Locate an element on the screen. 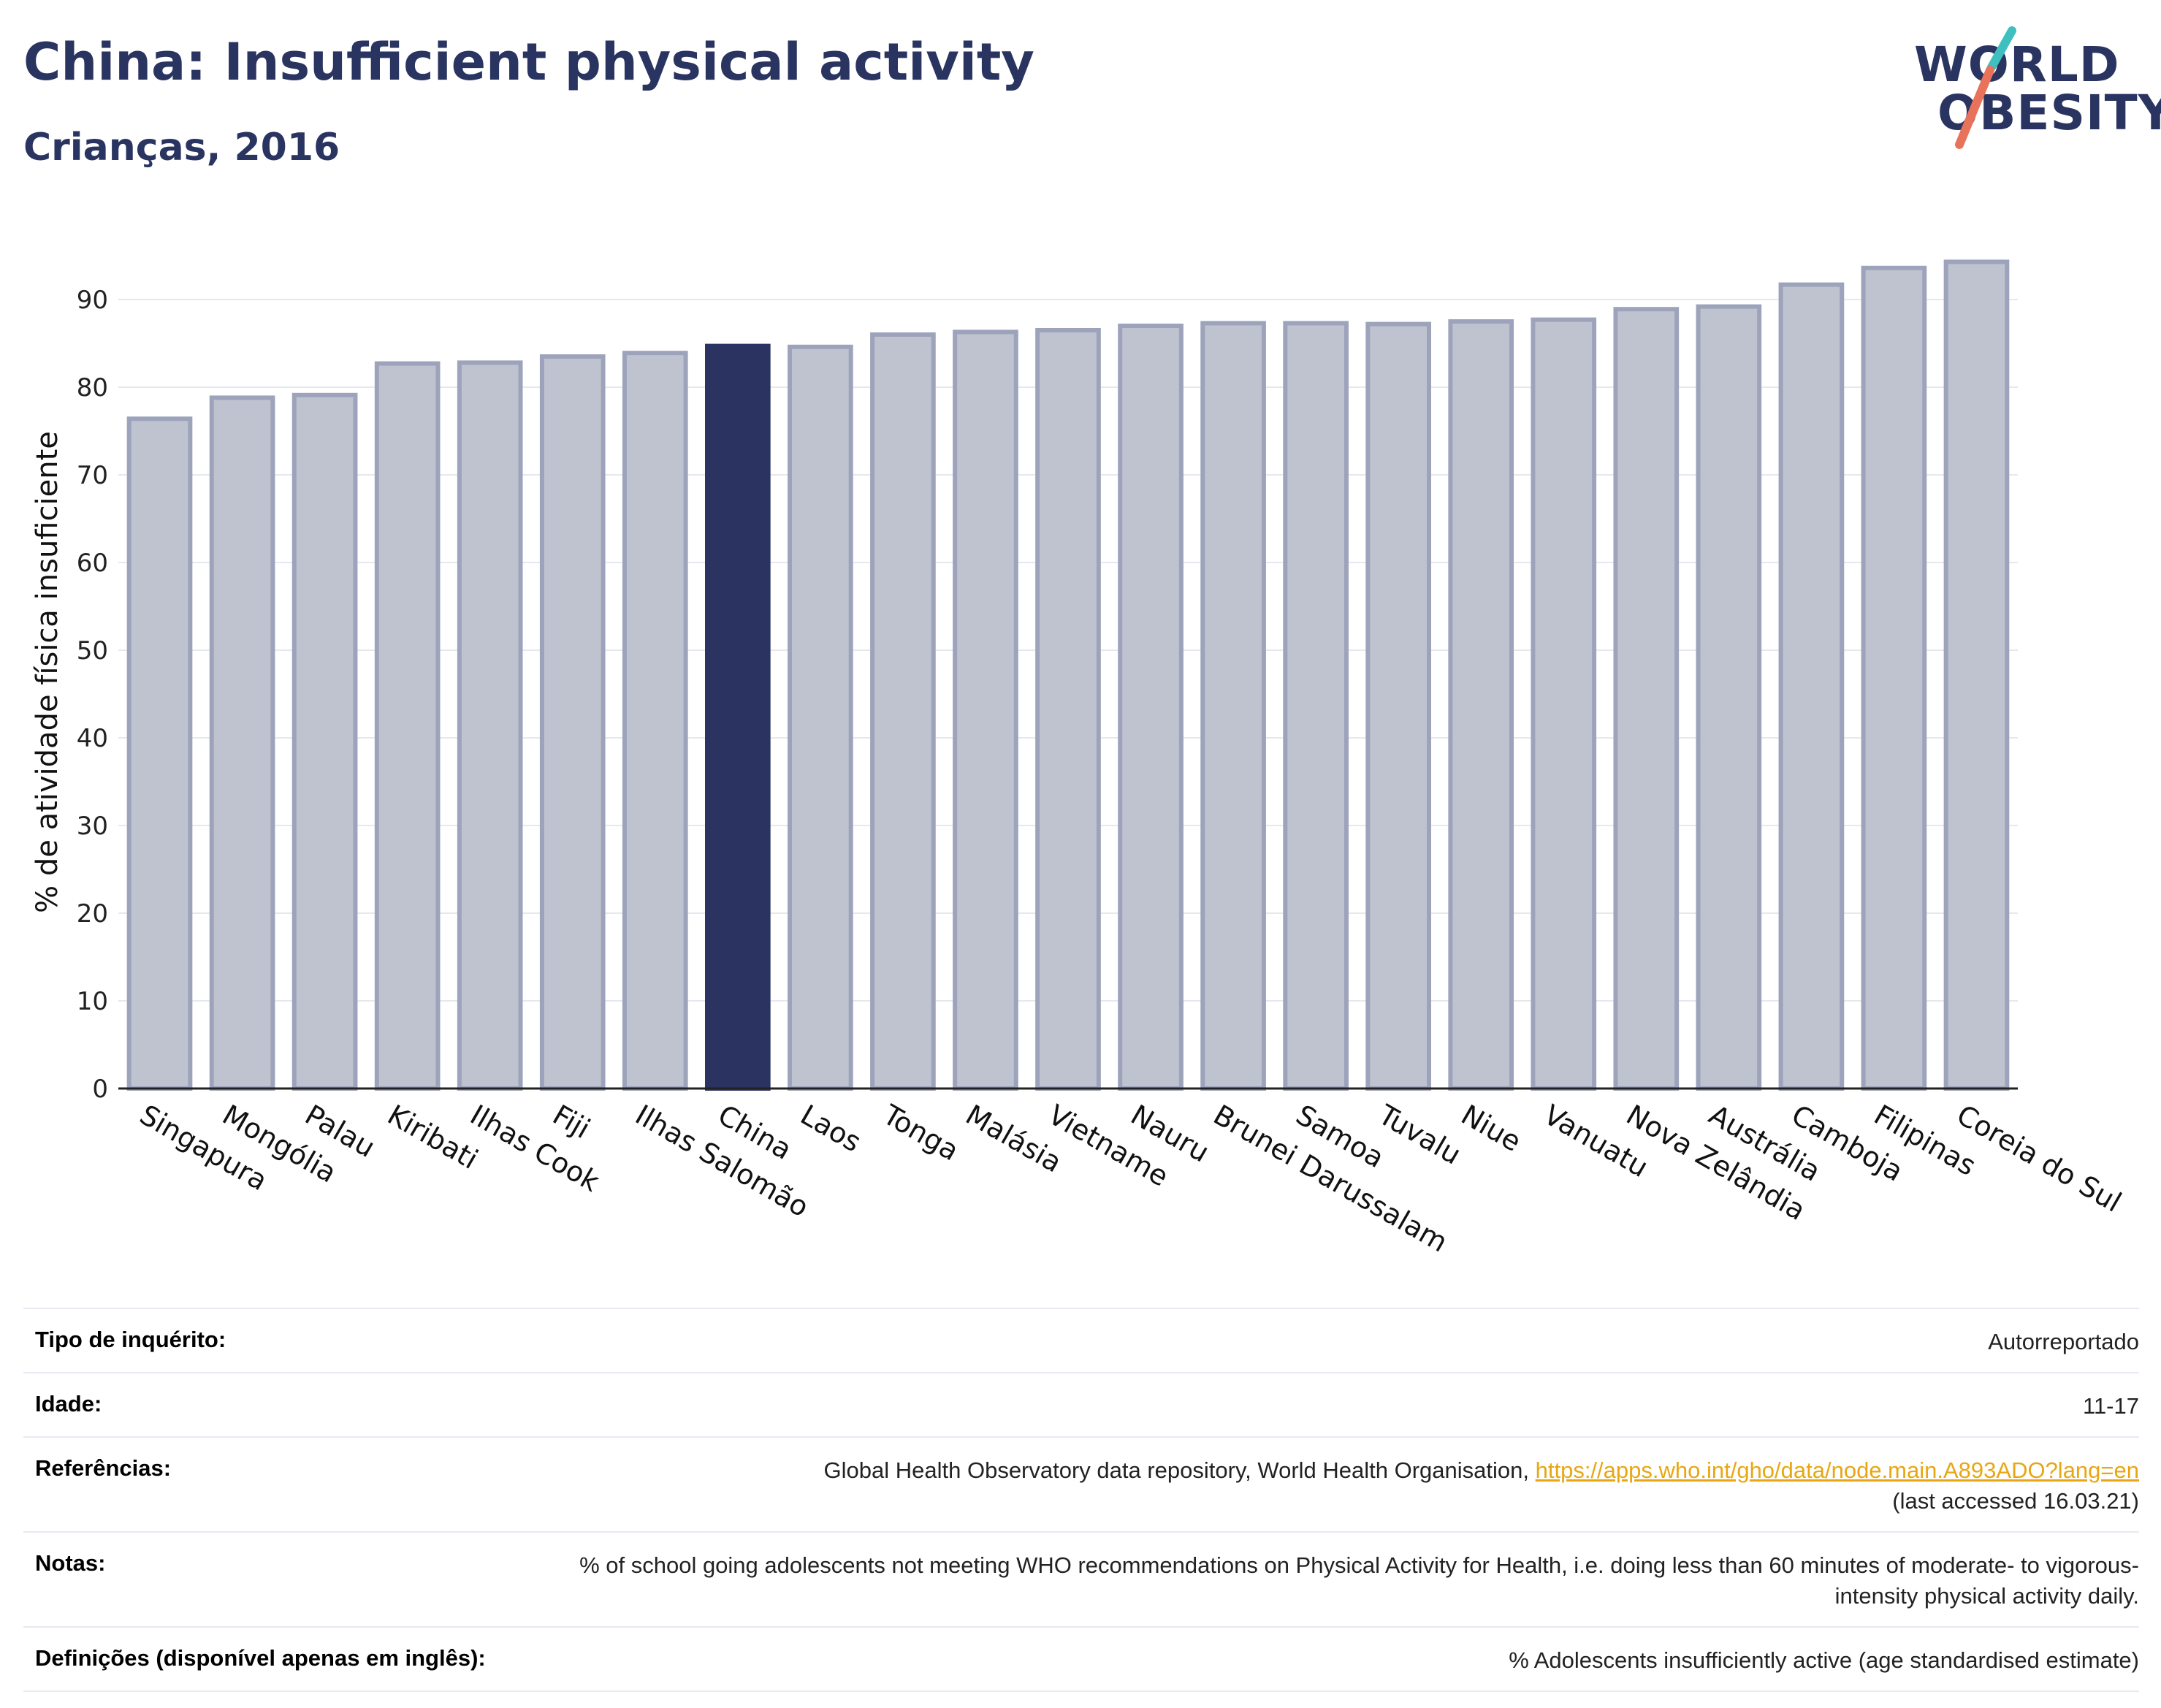 Image resolution: width=2161 pixels, height=1708 pixels. notes-label: Notas: is located at coordinates (71, 1563).